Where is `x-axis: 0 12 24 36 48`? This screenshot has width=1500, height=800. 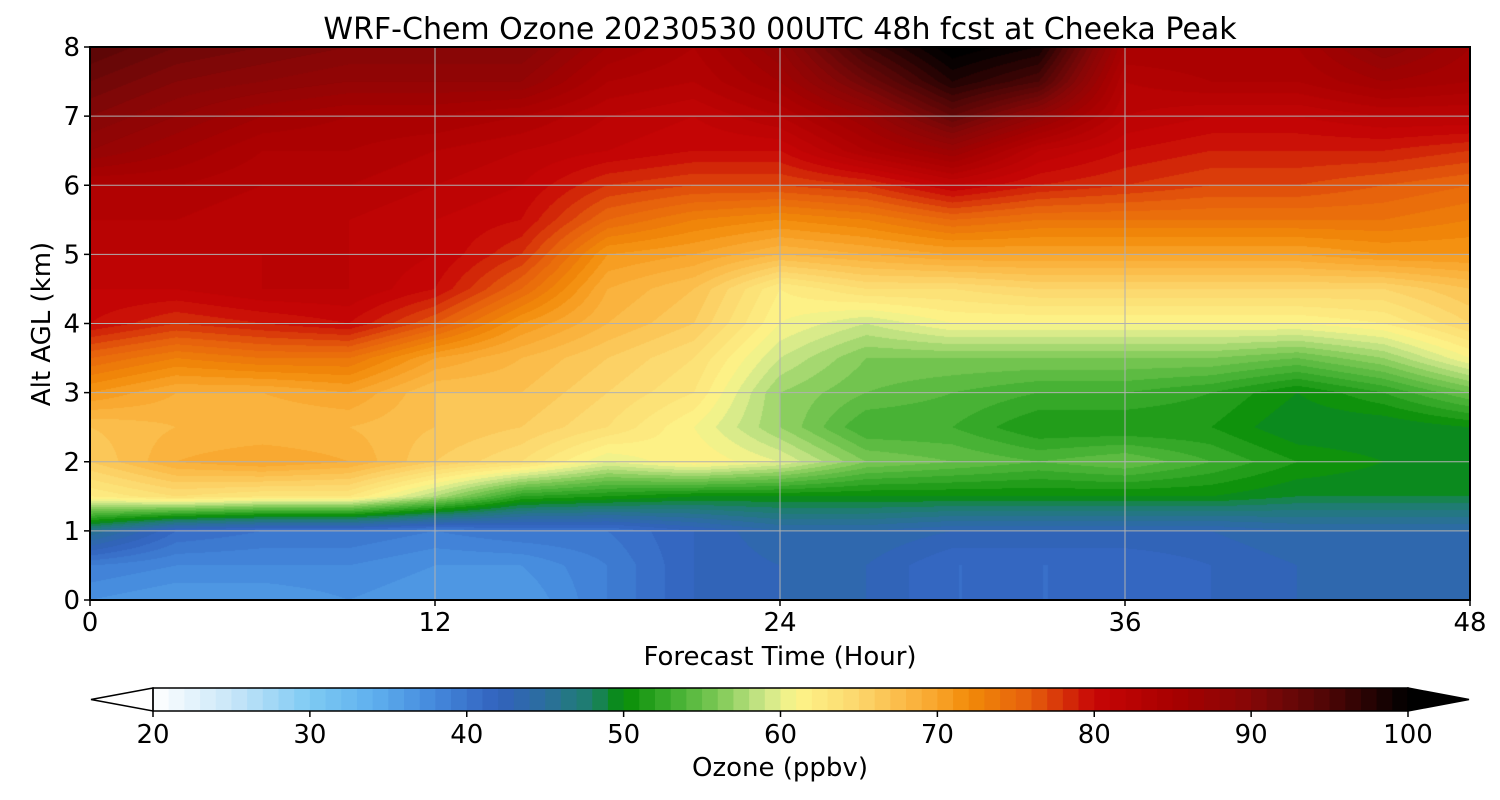 x-axis: 0 12 24 36 48 is located at coordinates (784, 619).